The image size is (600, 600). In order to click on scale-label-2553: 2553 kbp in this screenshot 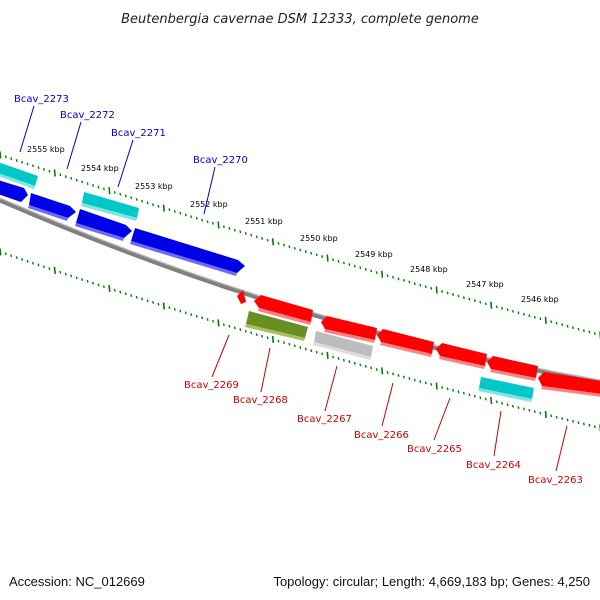, I will do `click(154, 186)`.